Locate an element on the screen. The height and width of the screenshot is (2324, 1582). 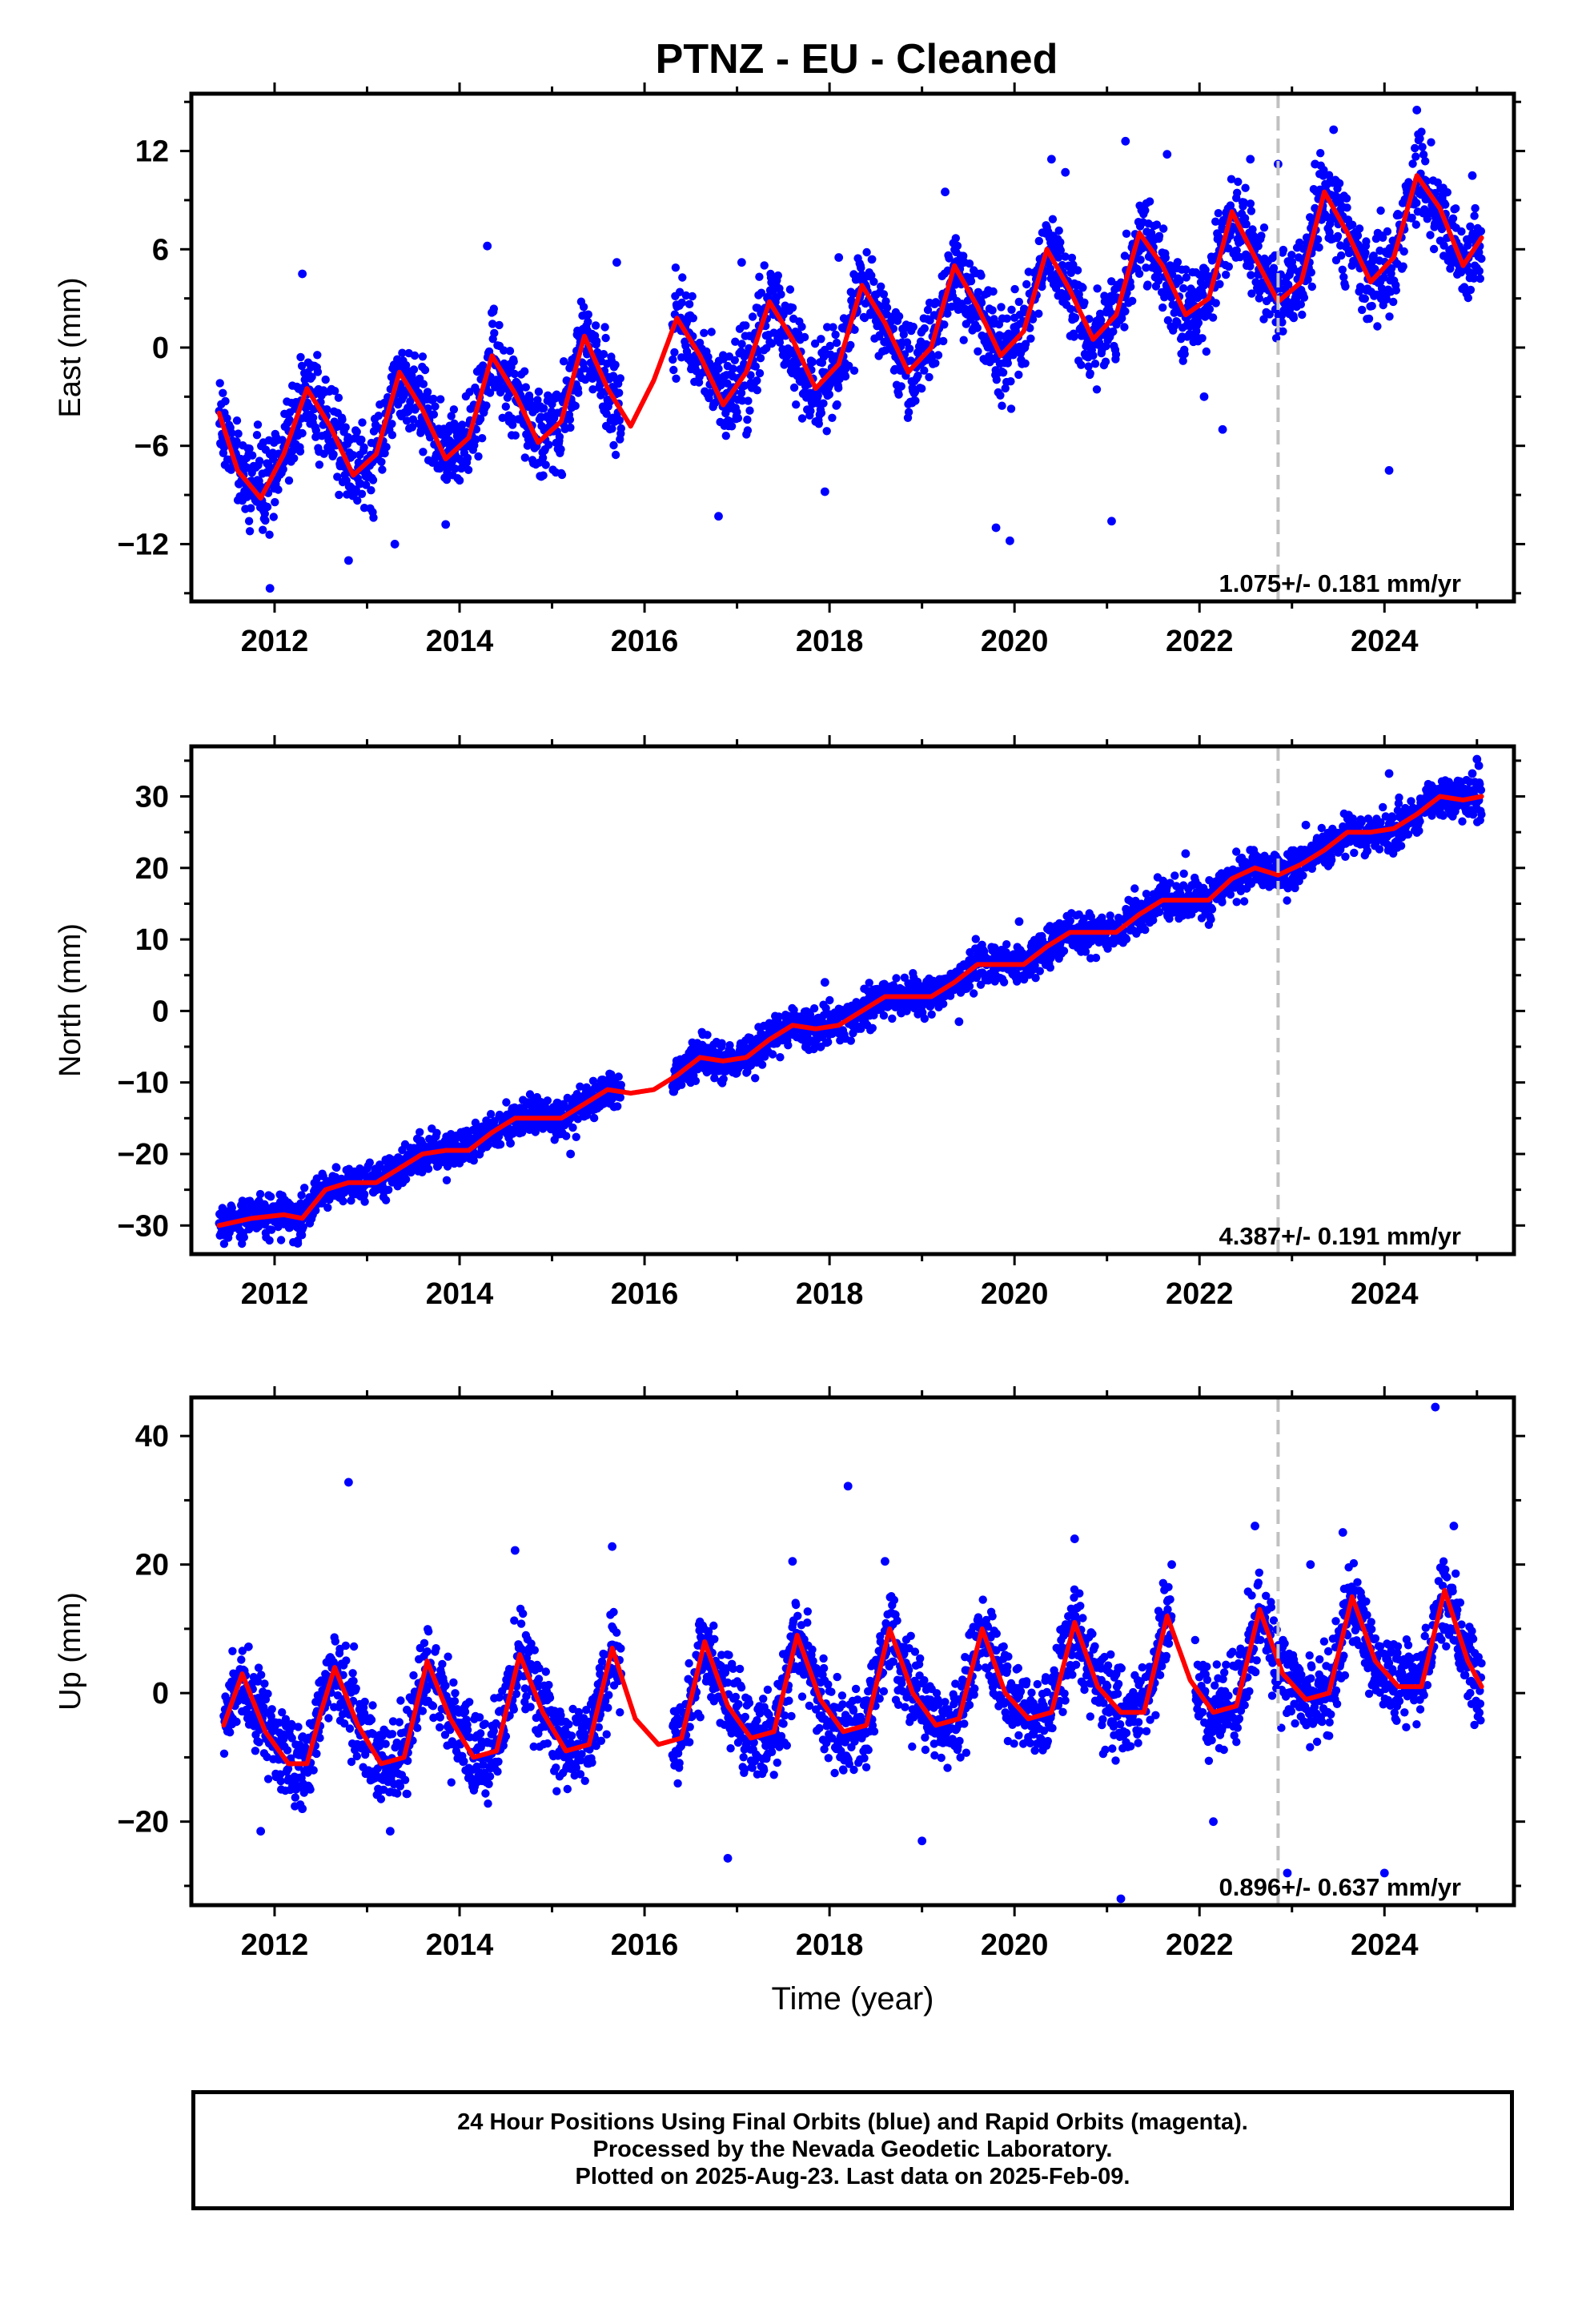
y-tick-label: 0 is located at coordinates (161, 348).